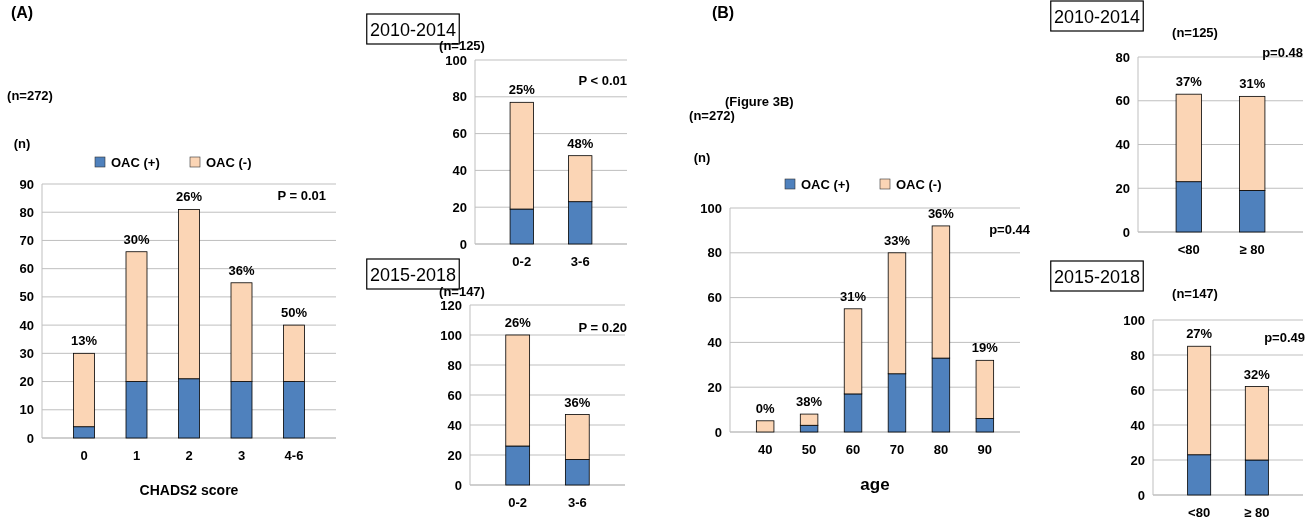 This screenshot has height=522, width=1314. What do you see at coordinates (294, 455) in the screenshot?
I see `x-tick-label: 4-6` at bounding box center [294, 455].